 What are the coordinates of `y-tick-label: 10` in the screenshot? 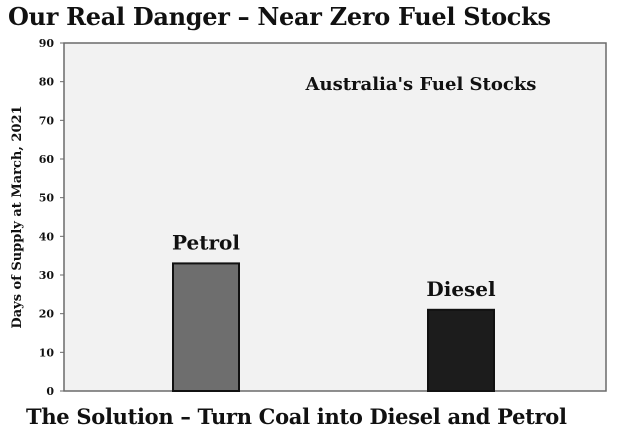 It's located at (47, 352).